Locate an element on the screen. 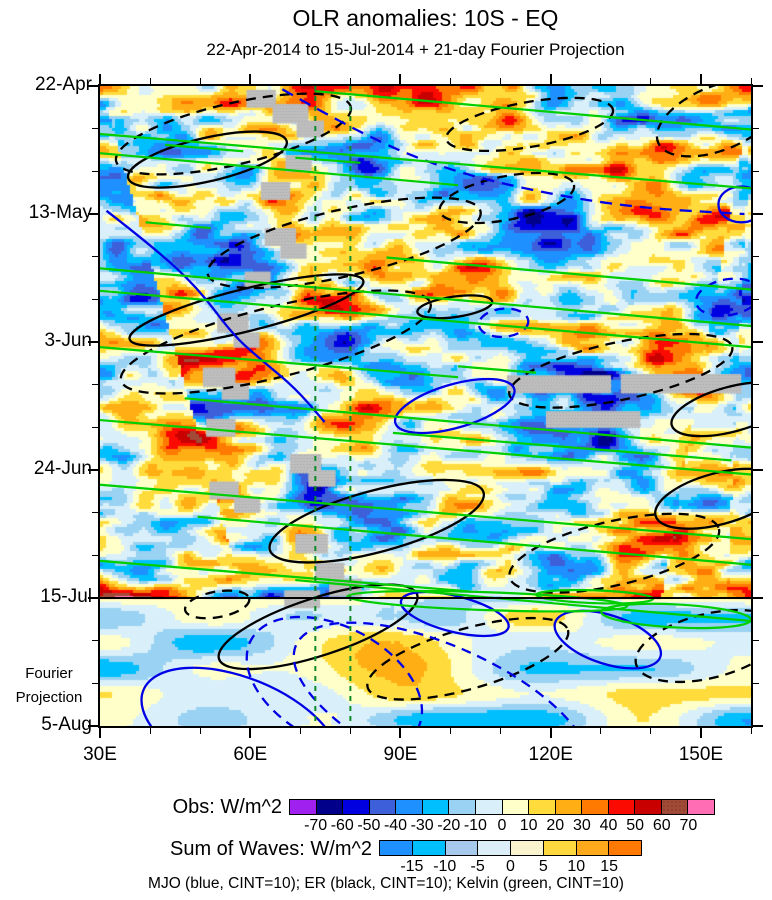 The image size is (772, 900). colorbar-tick-label: 40 is located at coordinates (608, 825).